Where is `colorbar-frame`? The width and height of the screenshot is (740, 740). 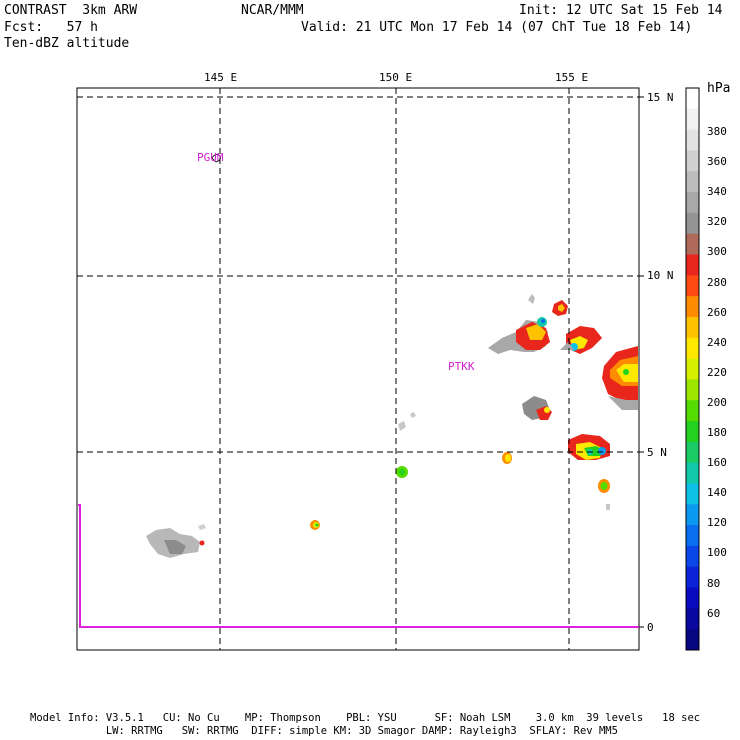 colorbar-frame is located at coordinates (692, 369).